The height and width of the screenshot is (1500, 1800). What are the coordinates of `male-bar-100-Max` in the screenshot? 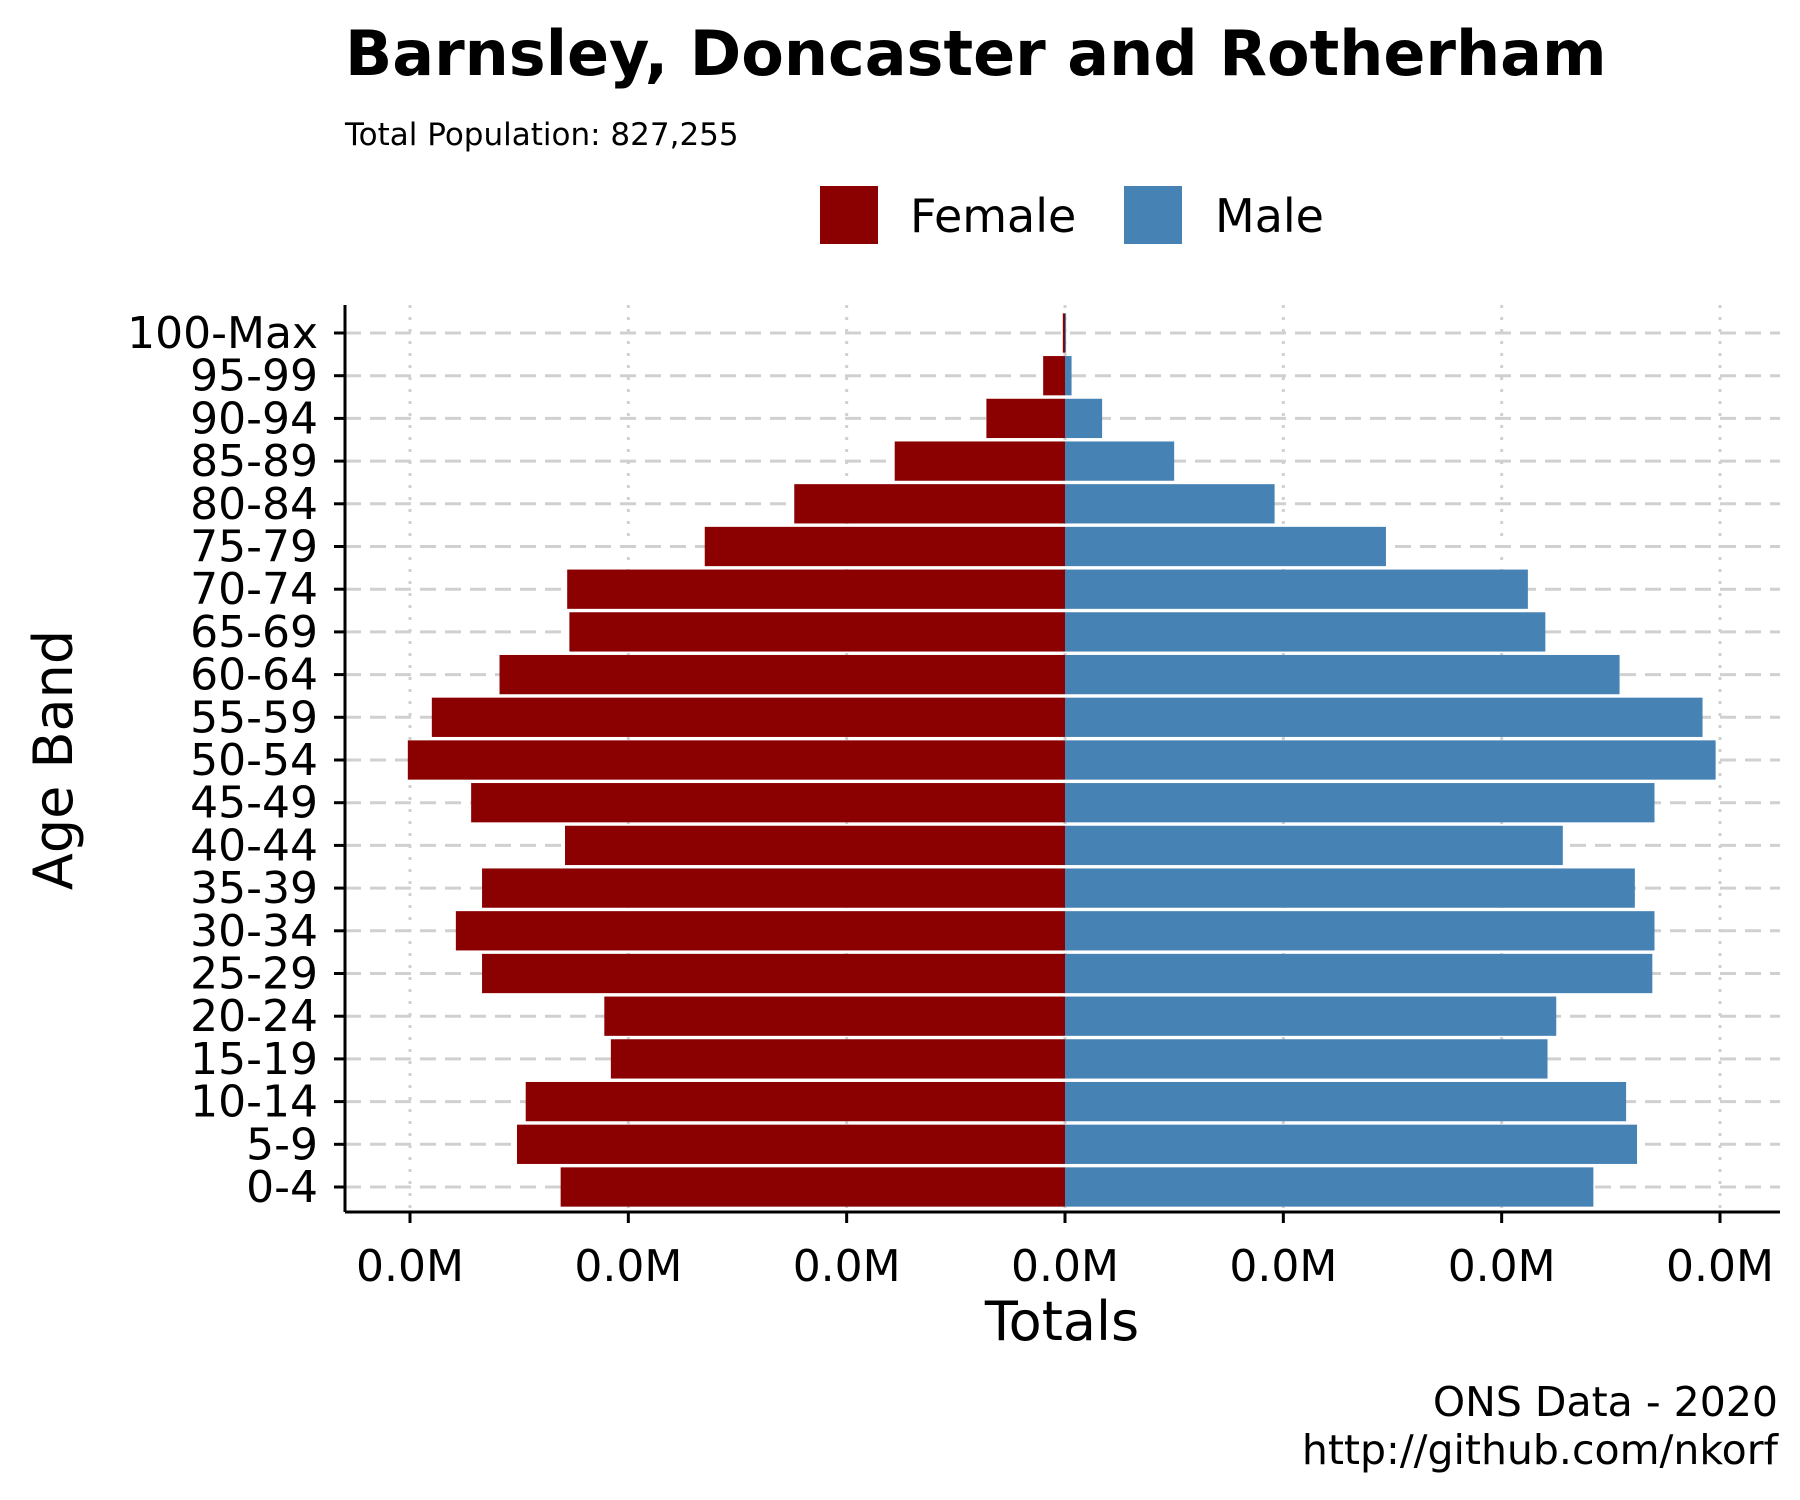 It's located at (1066, 333).